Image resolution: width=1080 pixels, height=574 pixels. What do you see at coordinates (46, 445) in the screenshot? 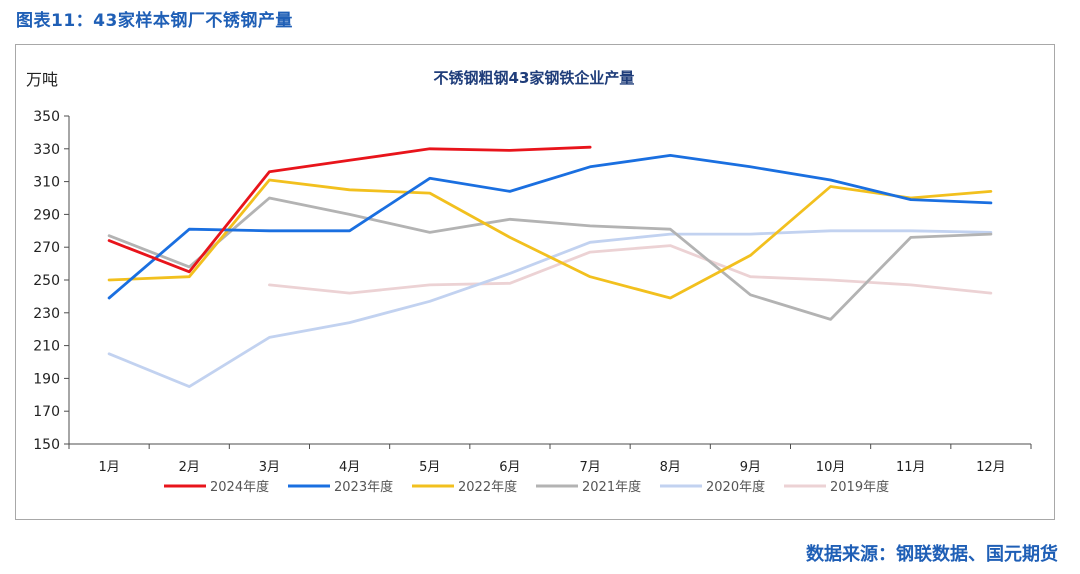
I see `y-tick-label: 150` at bounding box center [46, 445].